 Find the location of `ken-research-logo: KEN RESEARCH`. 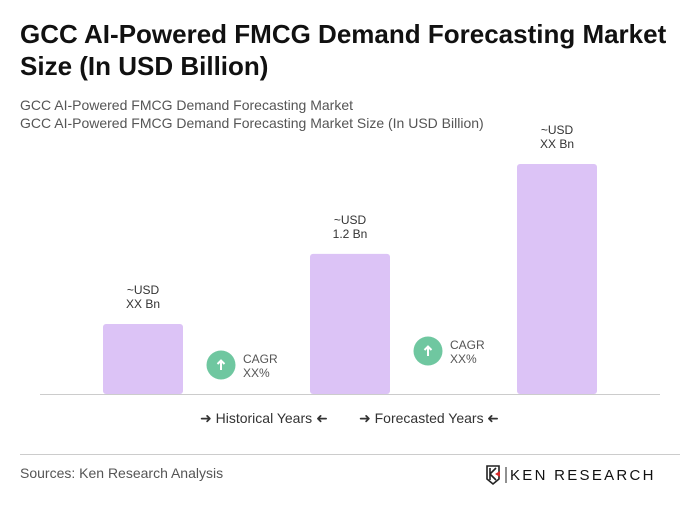

ken-research-logo: KEN RESEARCH is located at coordinates (571, 477).